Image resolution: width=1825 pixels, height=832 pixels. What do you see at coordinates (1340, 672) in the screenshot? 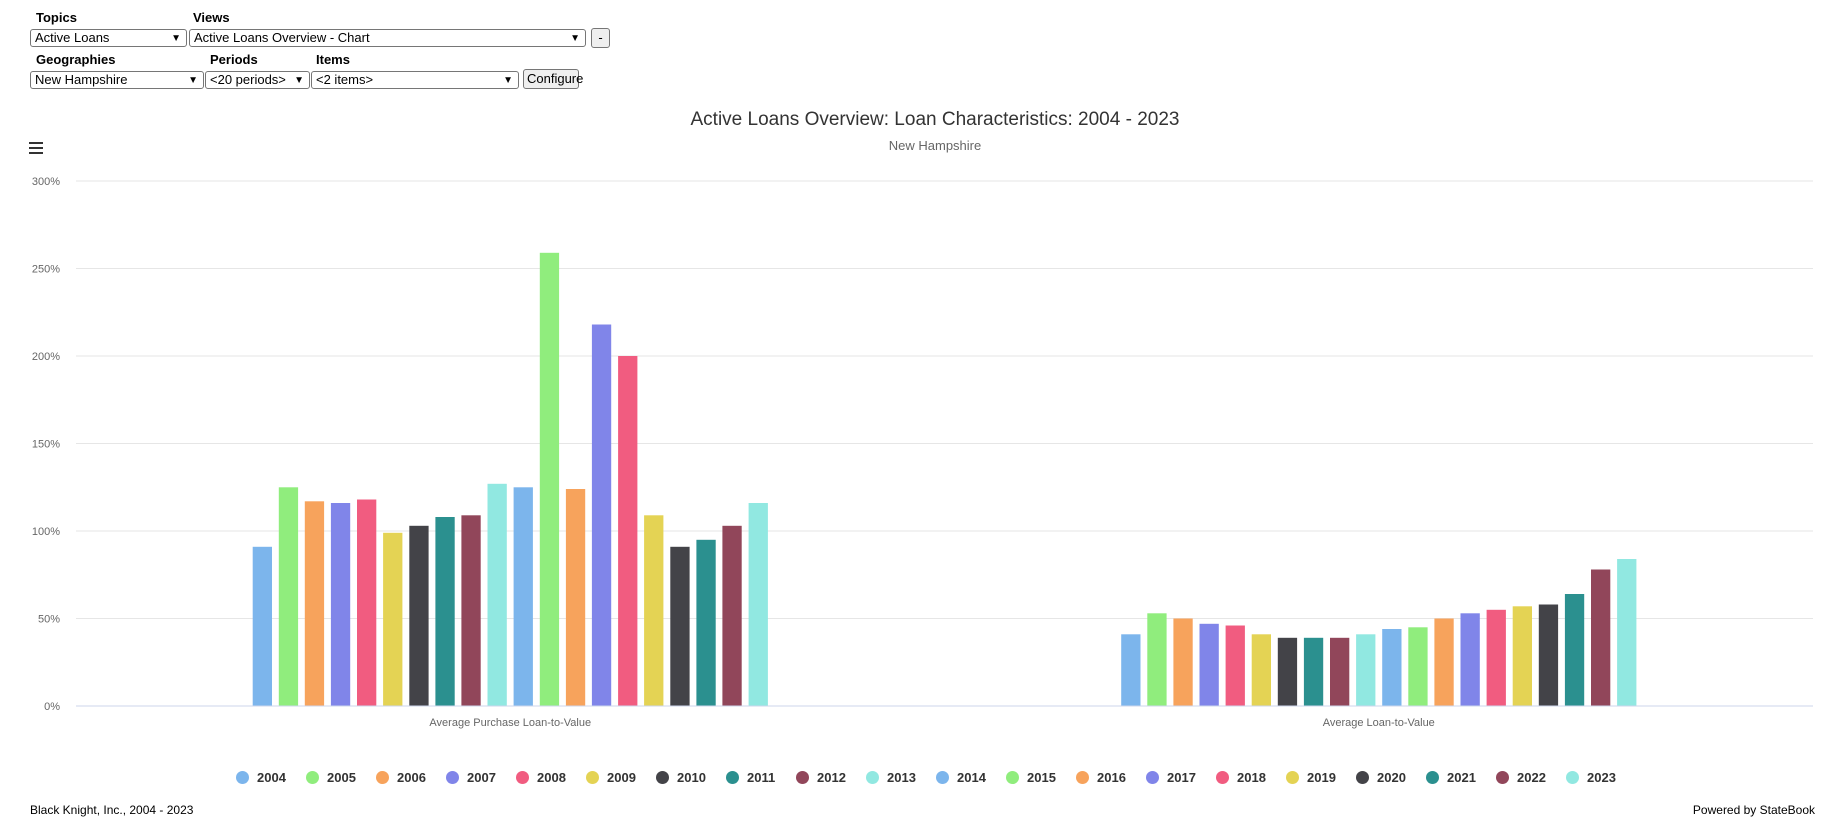
I see `bar-2012-ltv` at bounding box center [1340, 672].